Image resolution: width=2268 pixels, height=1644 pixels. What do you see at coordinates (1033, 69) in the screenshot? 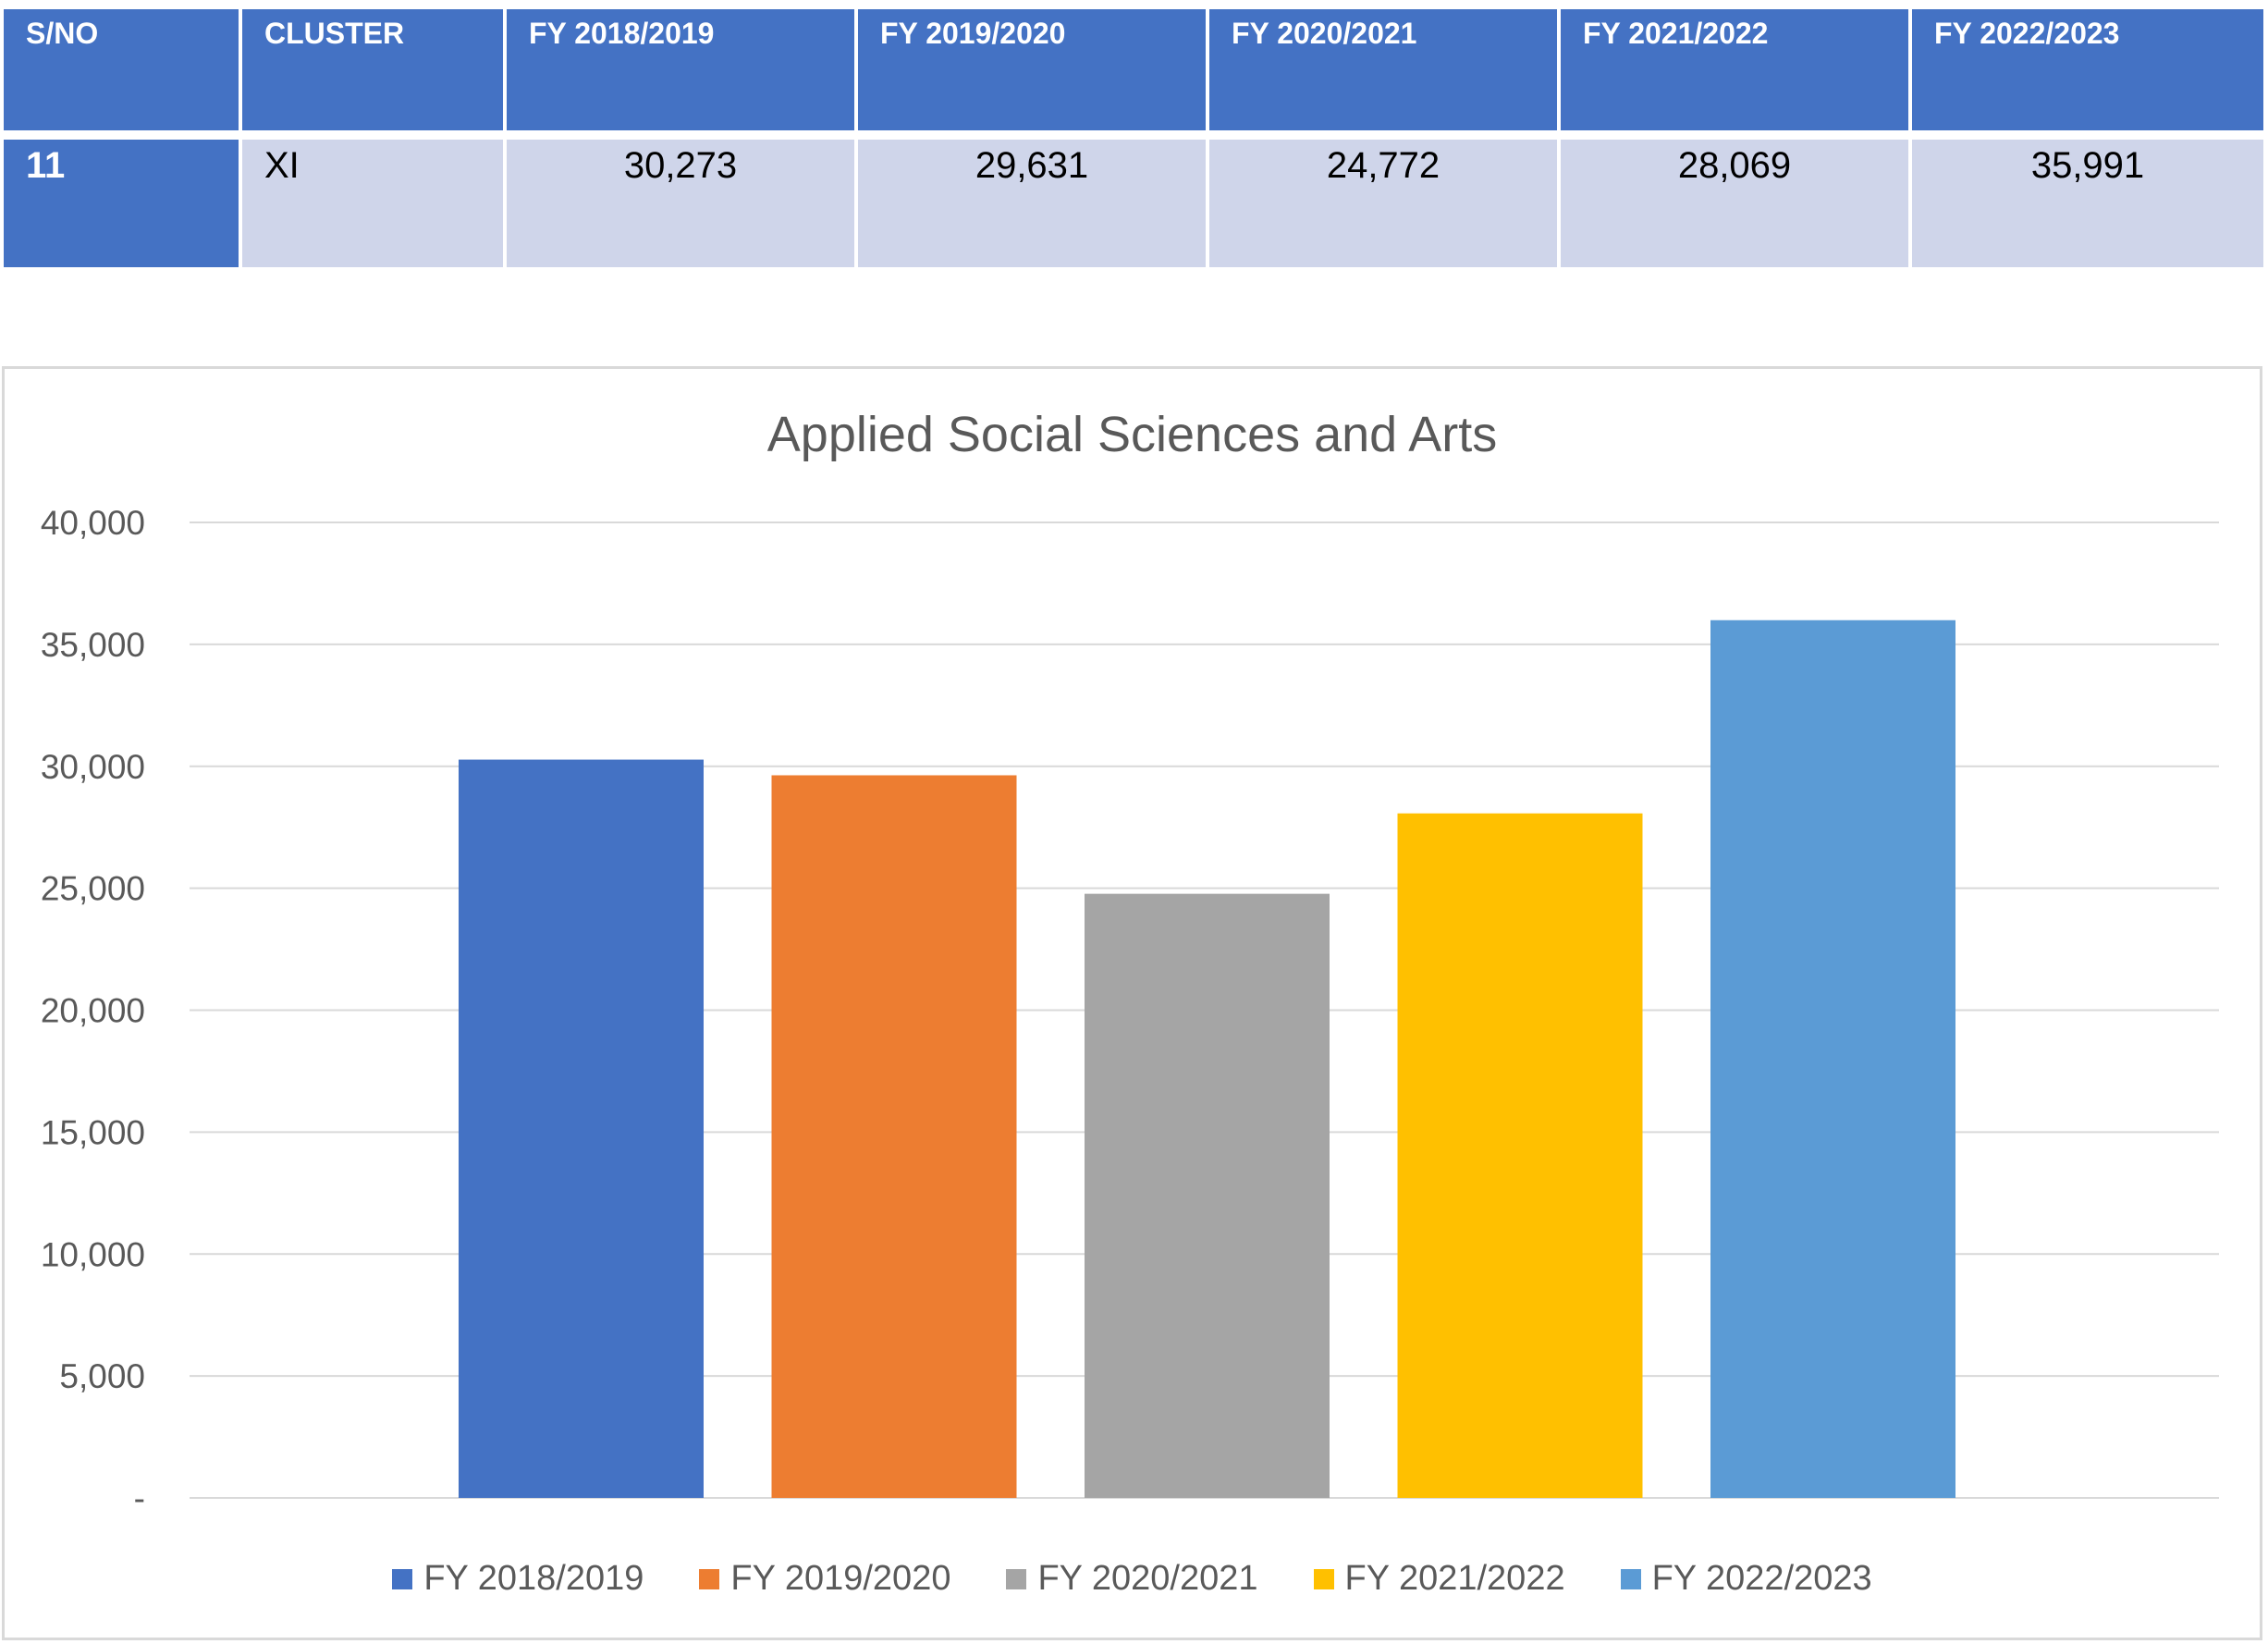
I see `header-fy-2019-2020: FY 2019/2020` at bounding box center [1033, 69].